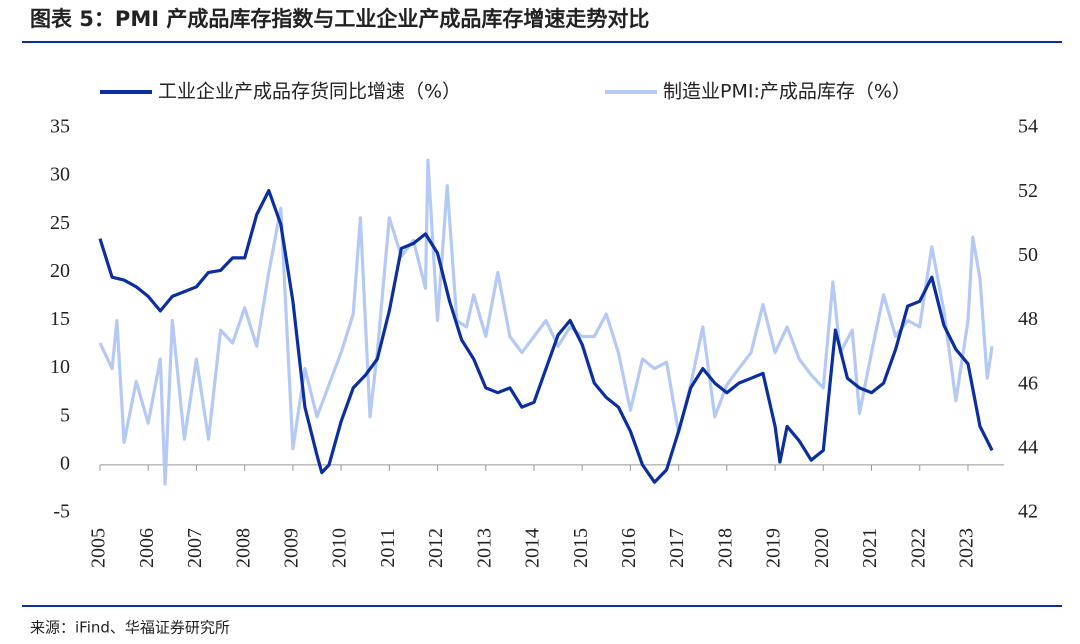 This screenshot has height=644, width=1080. What do you see at coordinates (725, 548) in the screenshot?
I see `x-tick-label: 2018` at bounding box center [725, 548].